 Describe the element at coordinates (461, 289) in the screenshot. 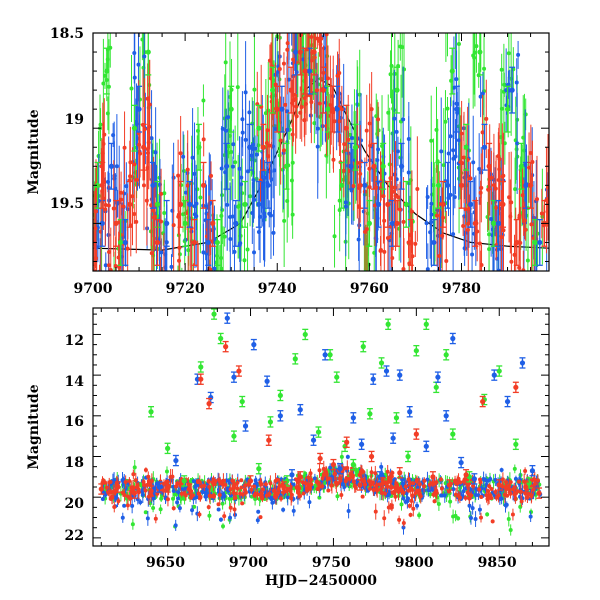

I see `top-x-tick-label: 9780` at that location.